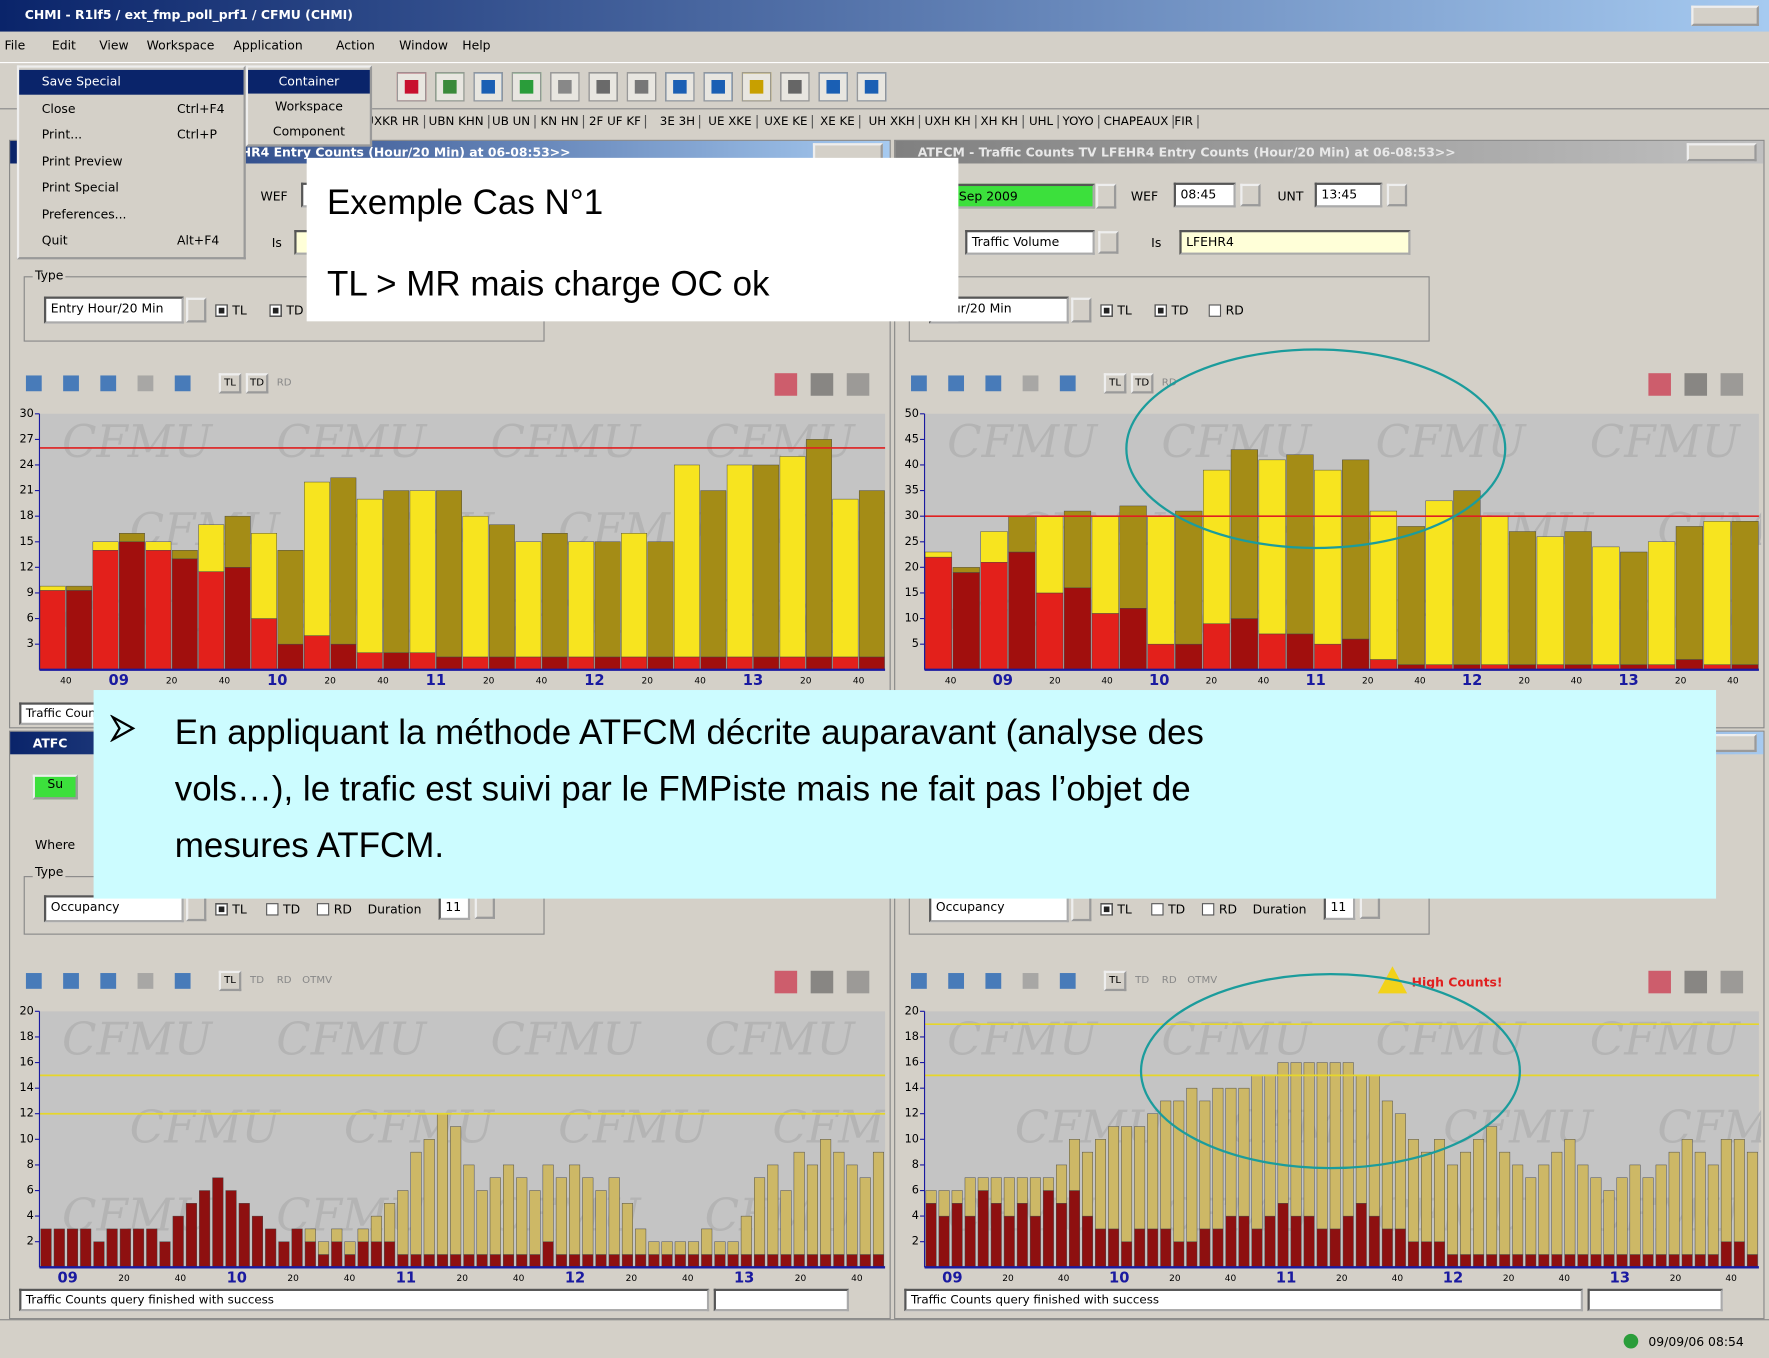 The image size is (1769, 1358). What do you see at coordinates (1348, 195) in the screenshot?
I see `unt-field: 13:45` at bounding box center [1348, 195].